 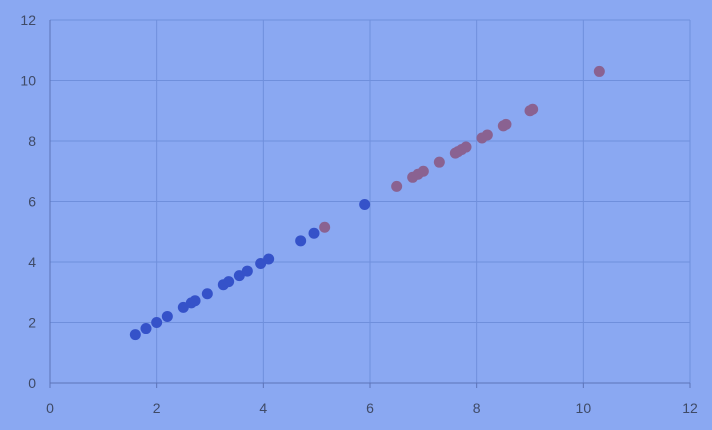 What do you see at coordinates (370, 408) in the screenshot?
I see `x-tick-label: 6` at bounding box center [370, 408].